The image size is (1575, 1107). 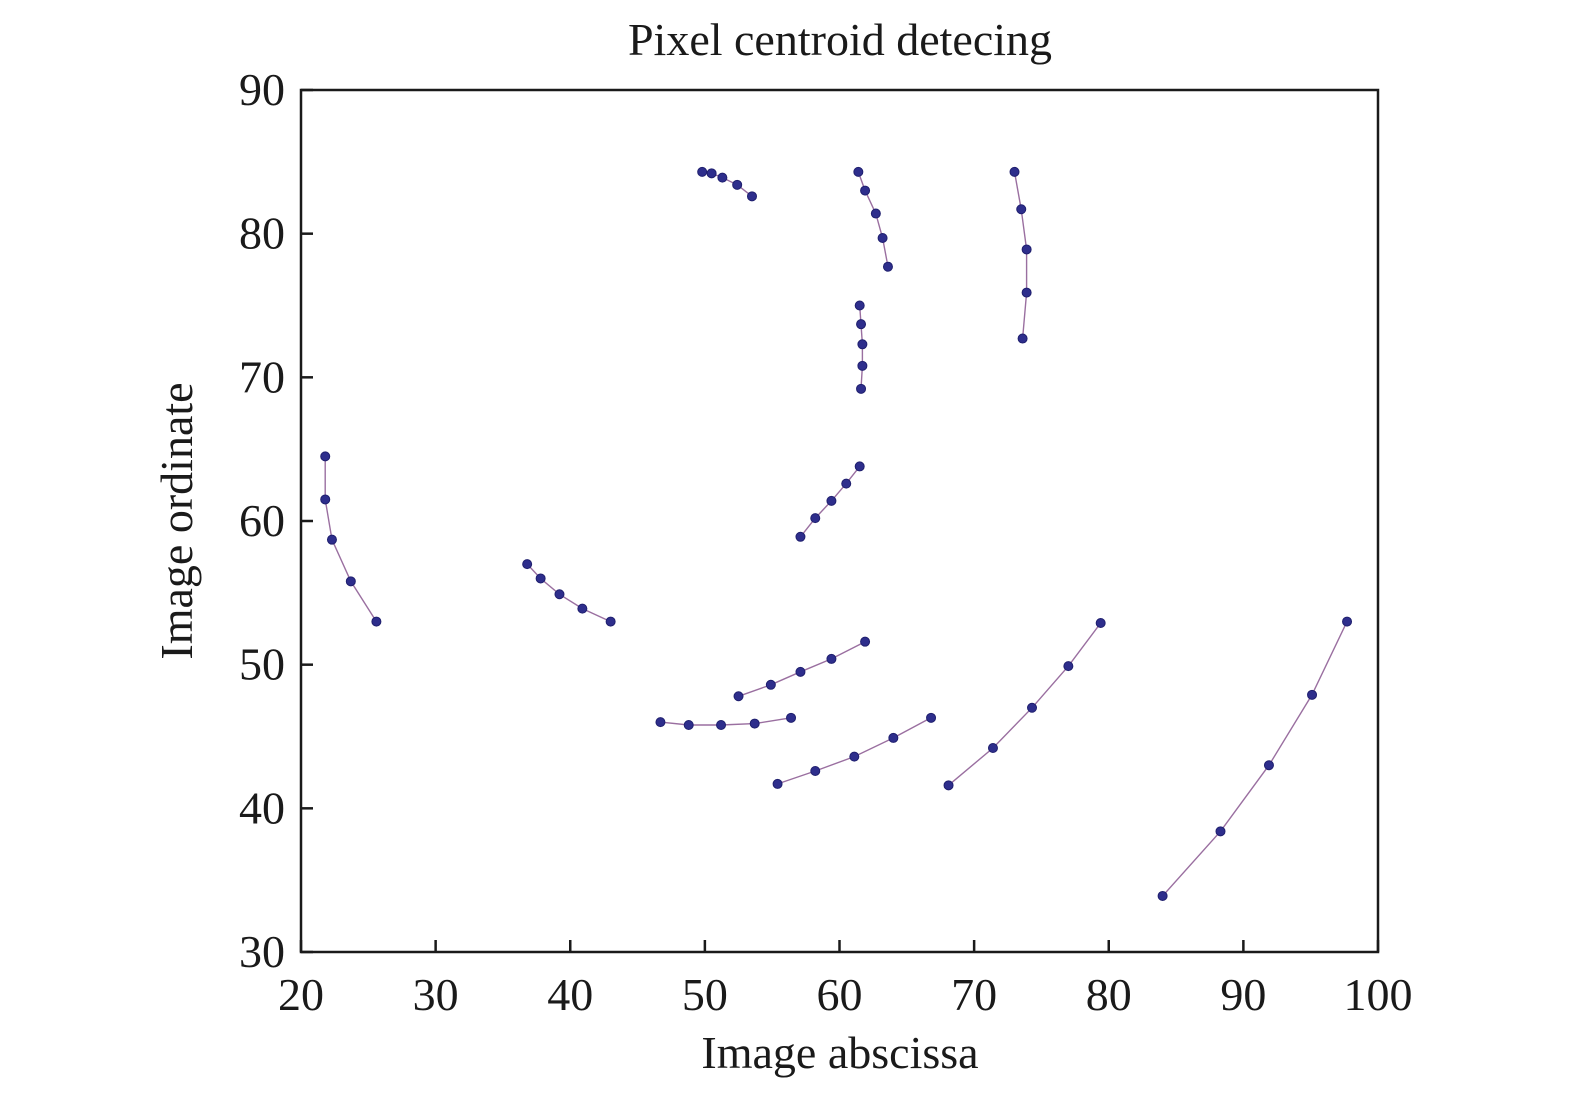 I want to click on y-tick-label: 60, so click(x=262, y=520).